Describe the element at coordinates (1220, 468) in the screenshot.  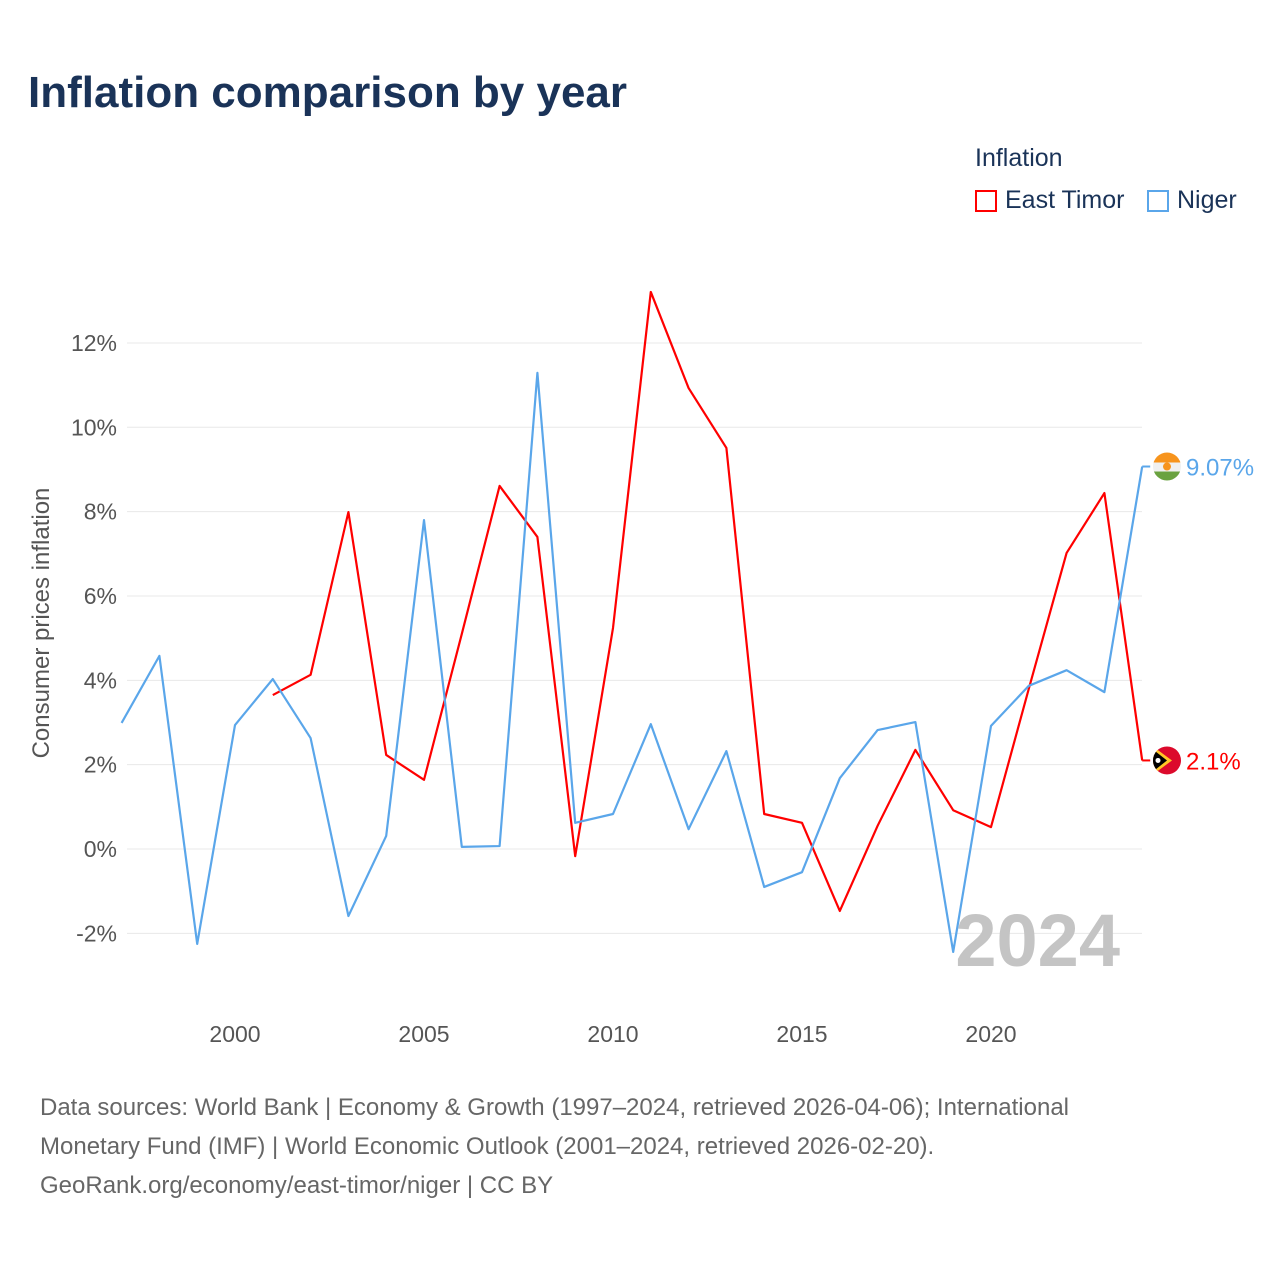
I see `end-value-label: 9.07%` at that location.